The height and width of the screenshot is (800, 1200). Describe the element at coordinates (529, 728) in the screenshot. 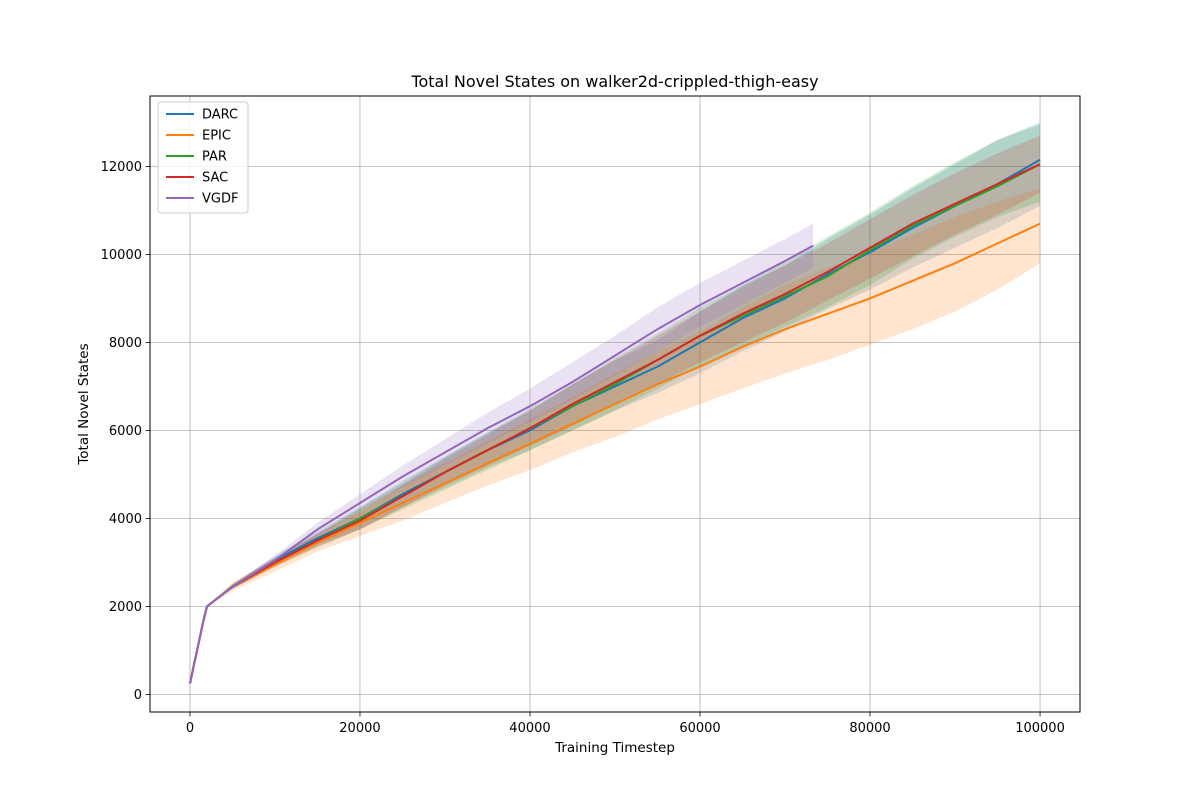

I see `x-tick-label: 40000` at that location.